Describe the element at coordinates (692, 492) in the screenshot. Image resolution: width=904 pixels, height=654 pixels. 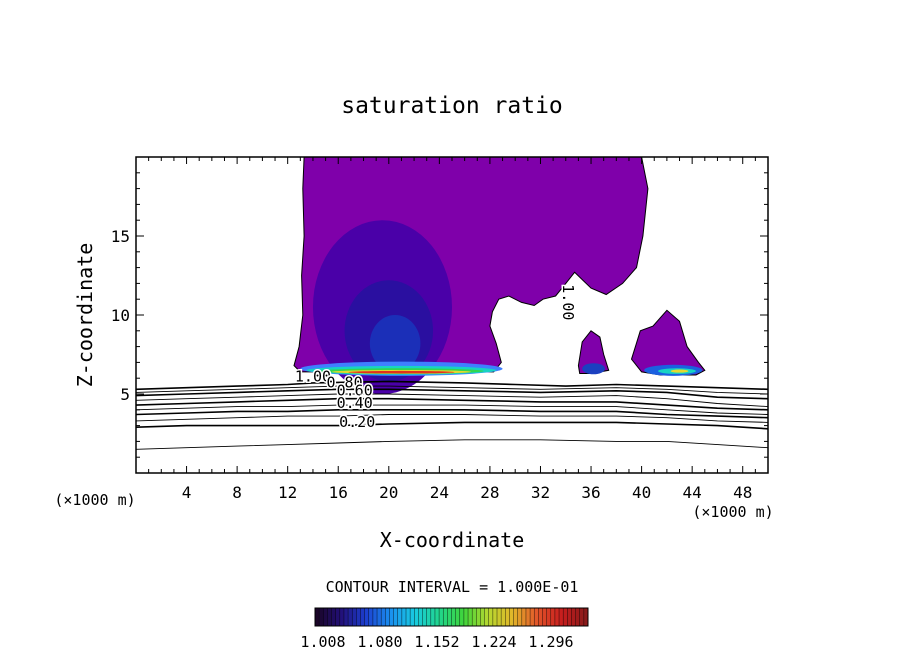
I see `x-tick-label: 44` at that location.